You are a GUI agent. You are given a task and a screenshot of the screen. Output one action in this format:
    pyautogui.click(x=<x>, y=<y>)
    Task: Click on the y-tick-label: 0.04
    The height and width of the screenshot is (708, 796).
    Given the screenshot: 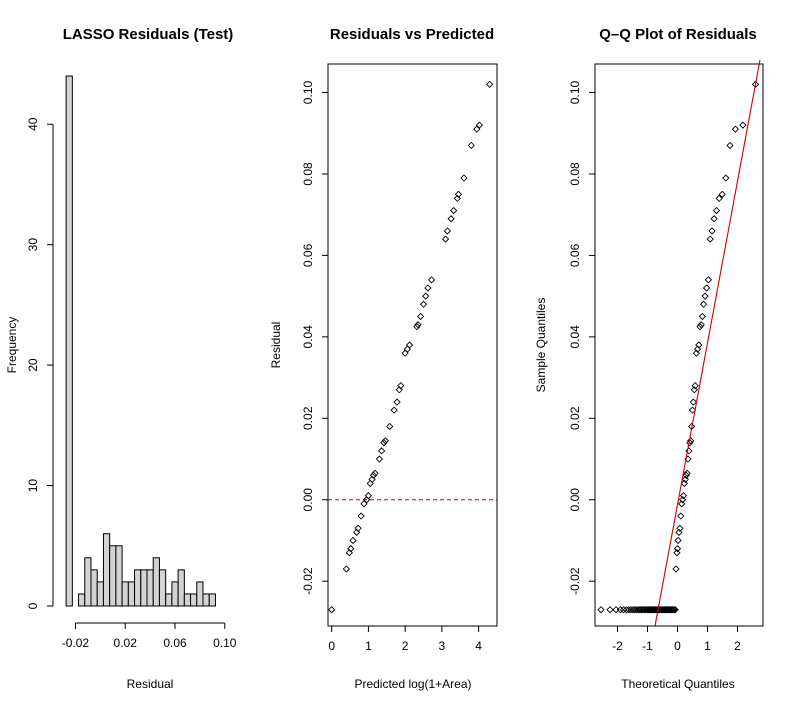 What is the action you would take?
    pyautogui.click(x=575, y=337)
    